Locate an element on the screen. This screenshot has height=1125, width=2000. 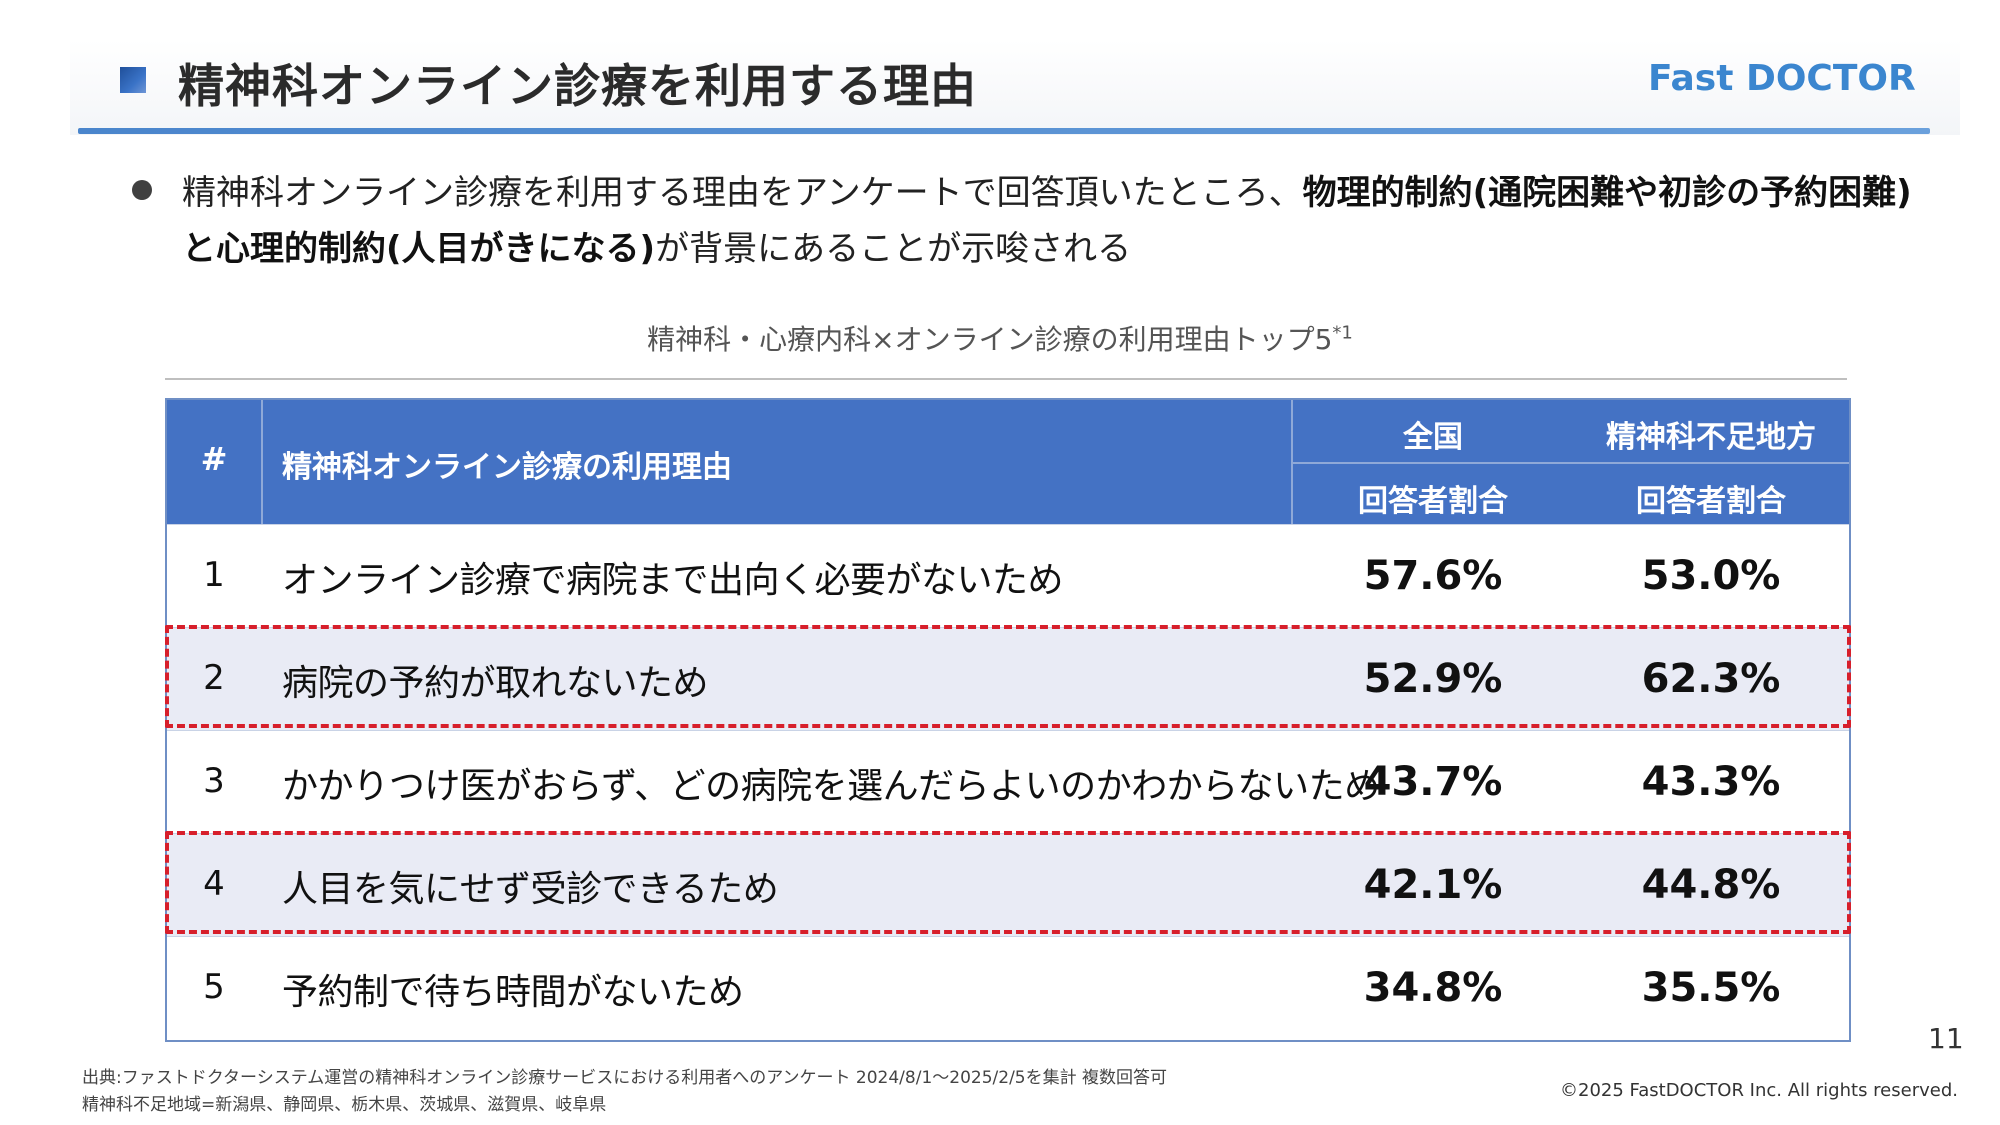
row-shortage-value: 35.5% is located at coordinates (1711, 988).